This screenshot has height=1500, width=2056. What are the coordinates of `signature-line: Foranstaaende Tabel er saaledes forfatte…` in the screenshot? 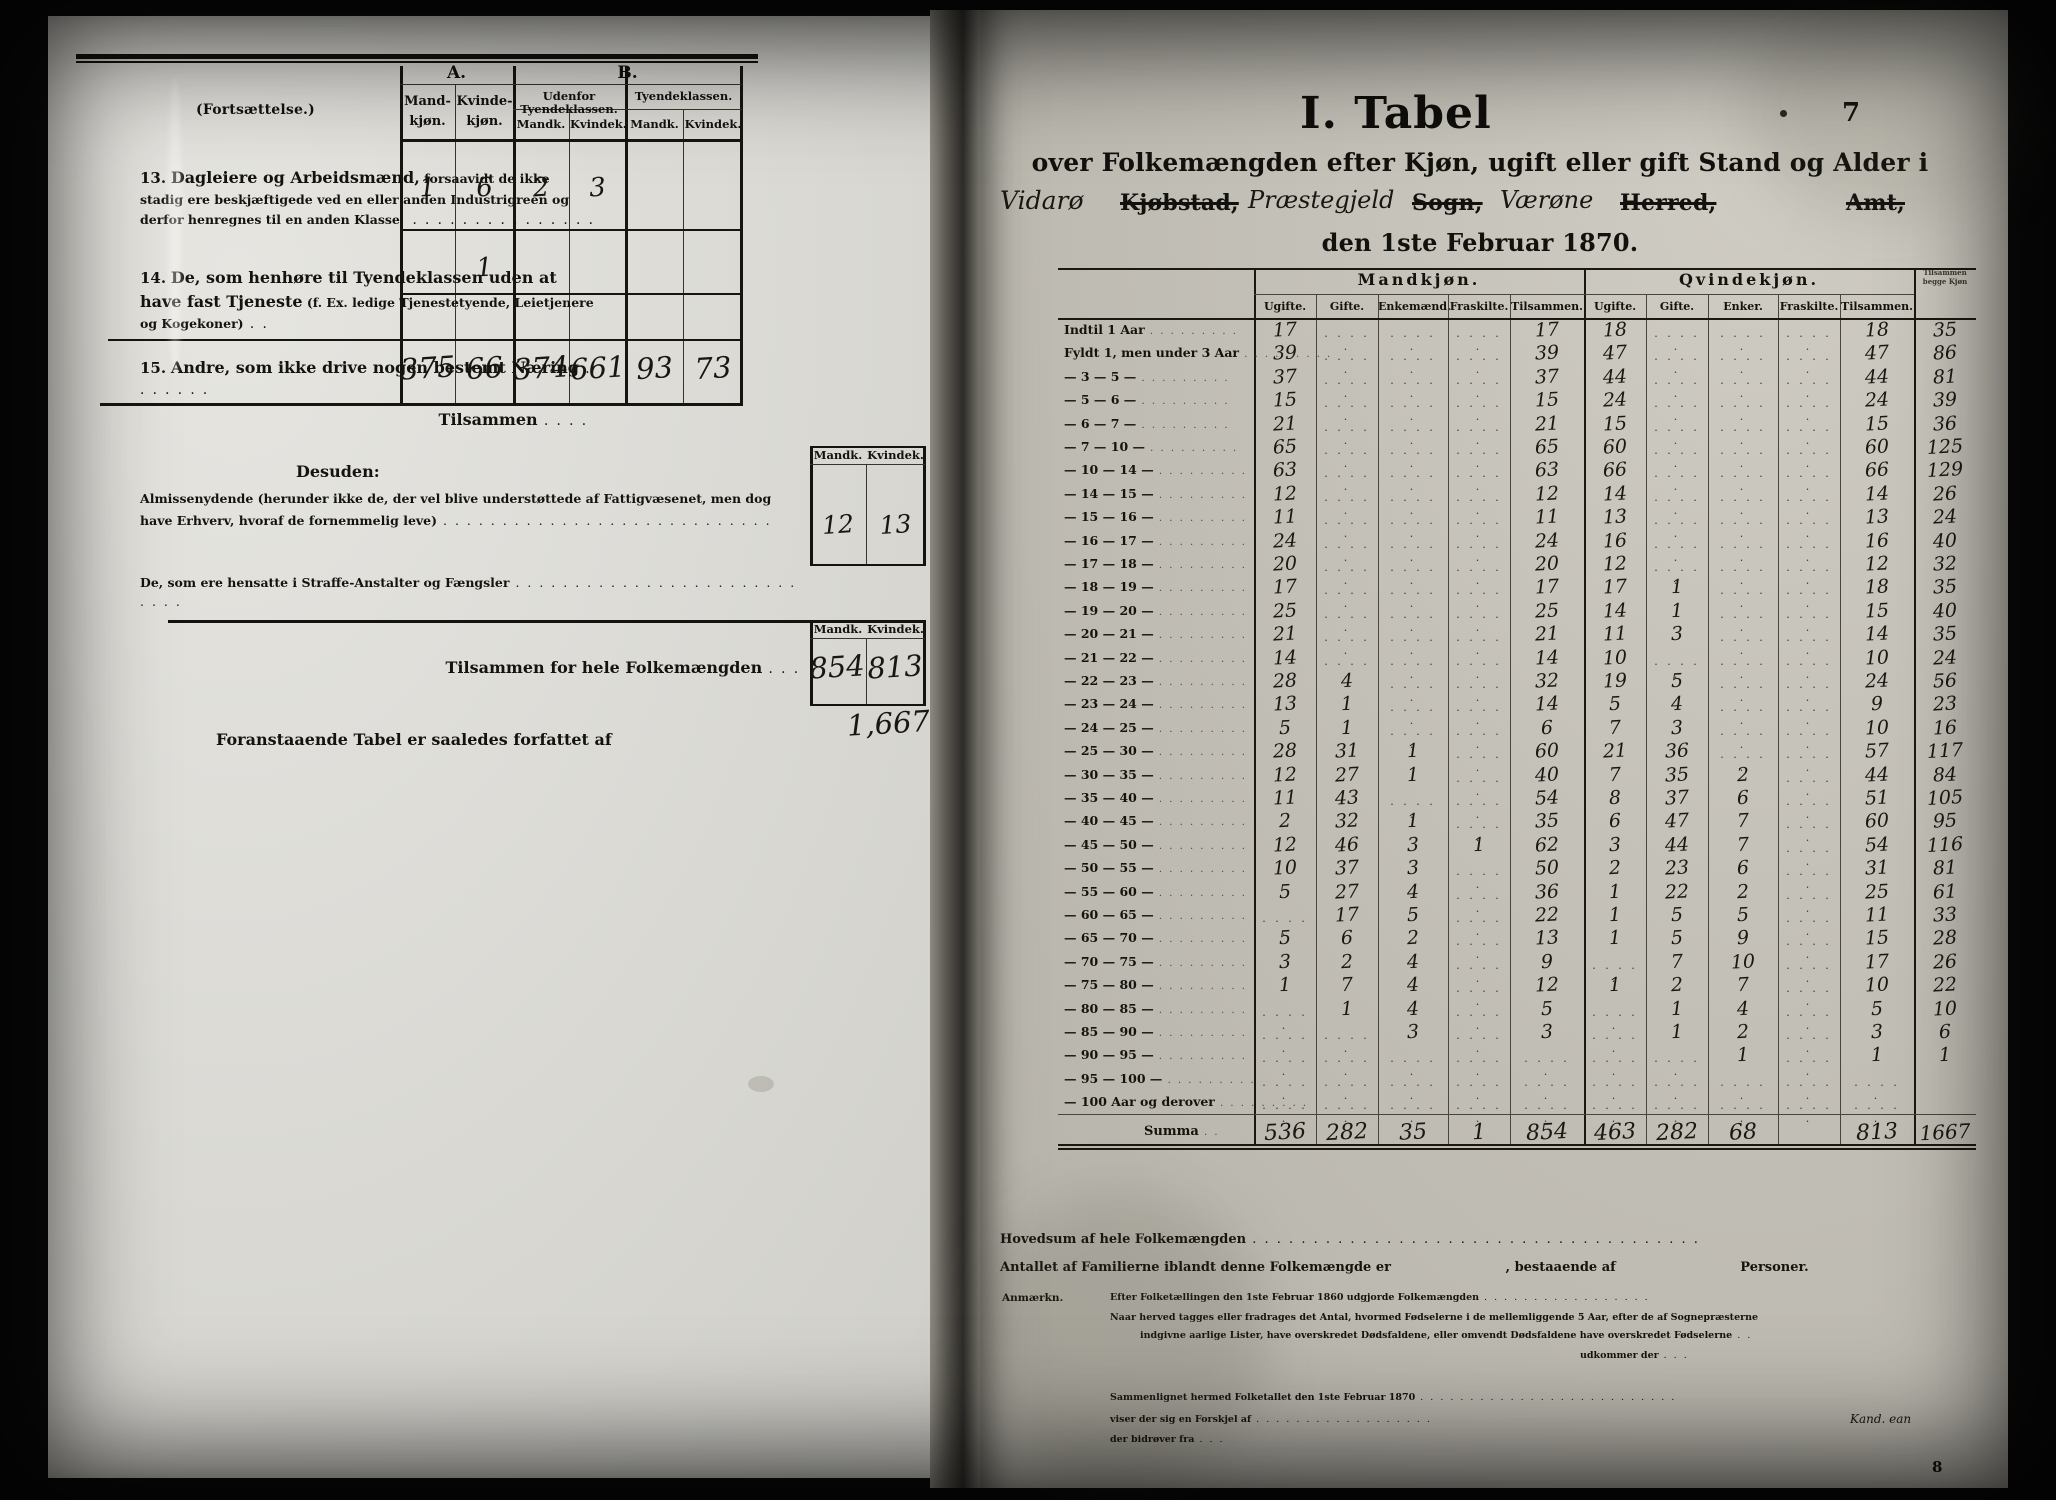 It's located at (414, 739).